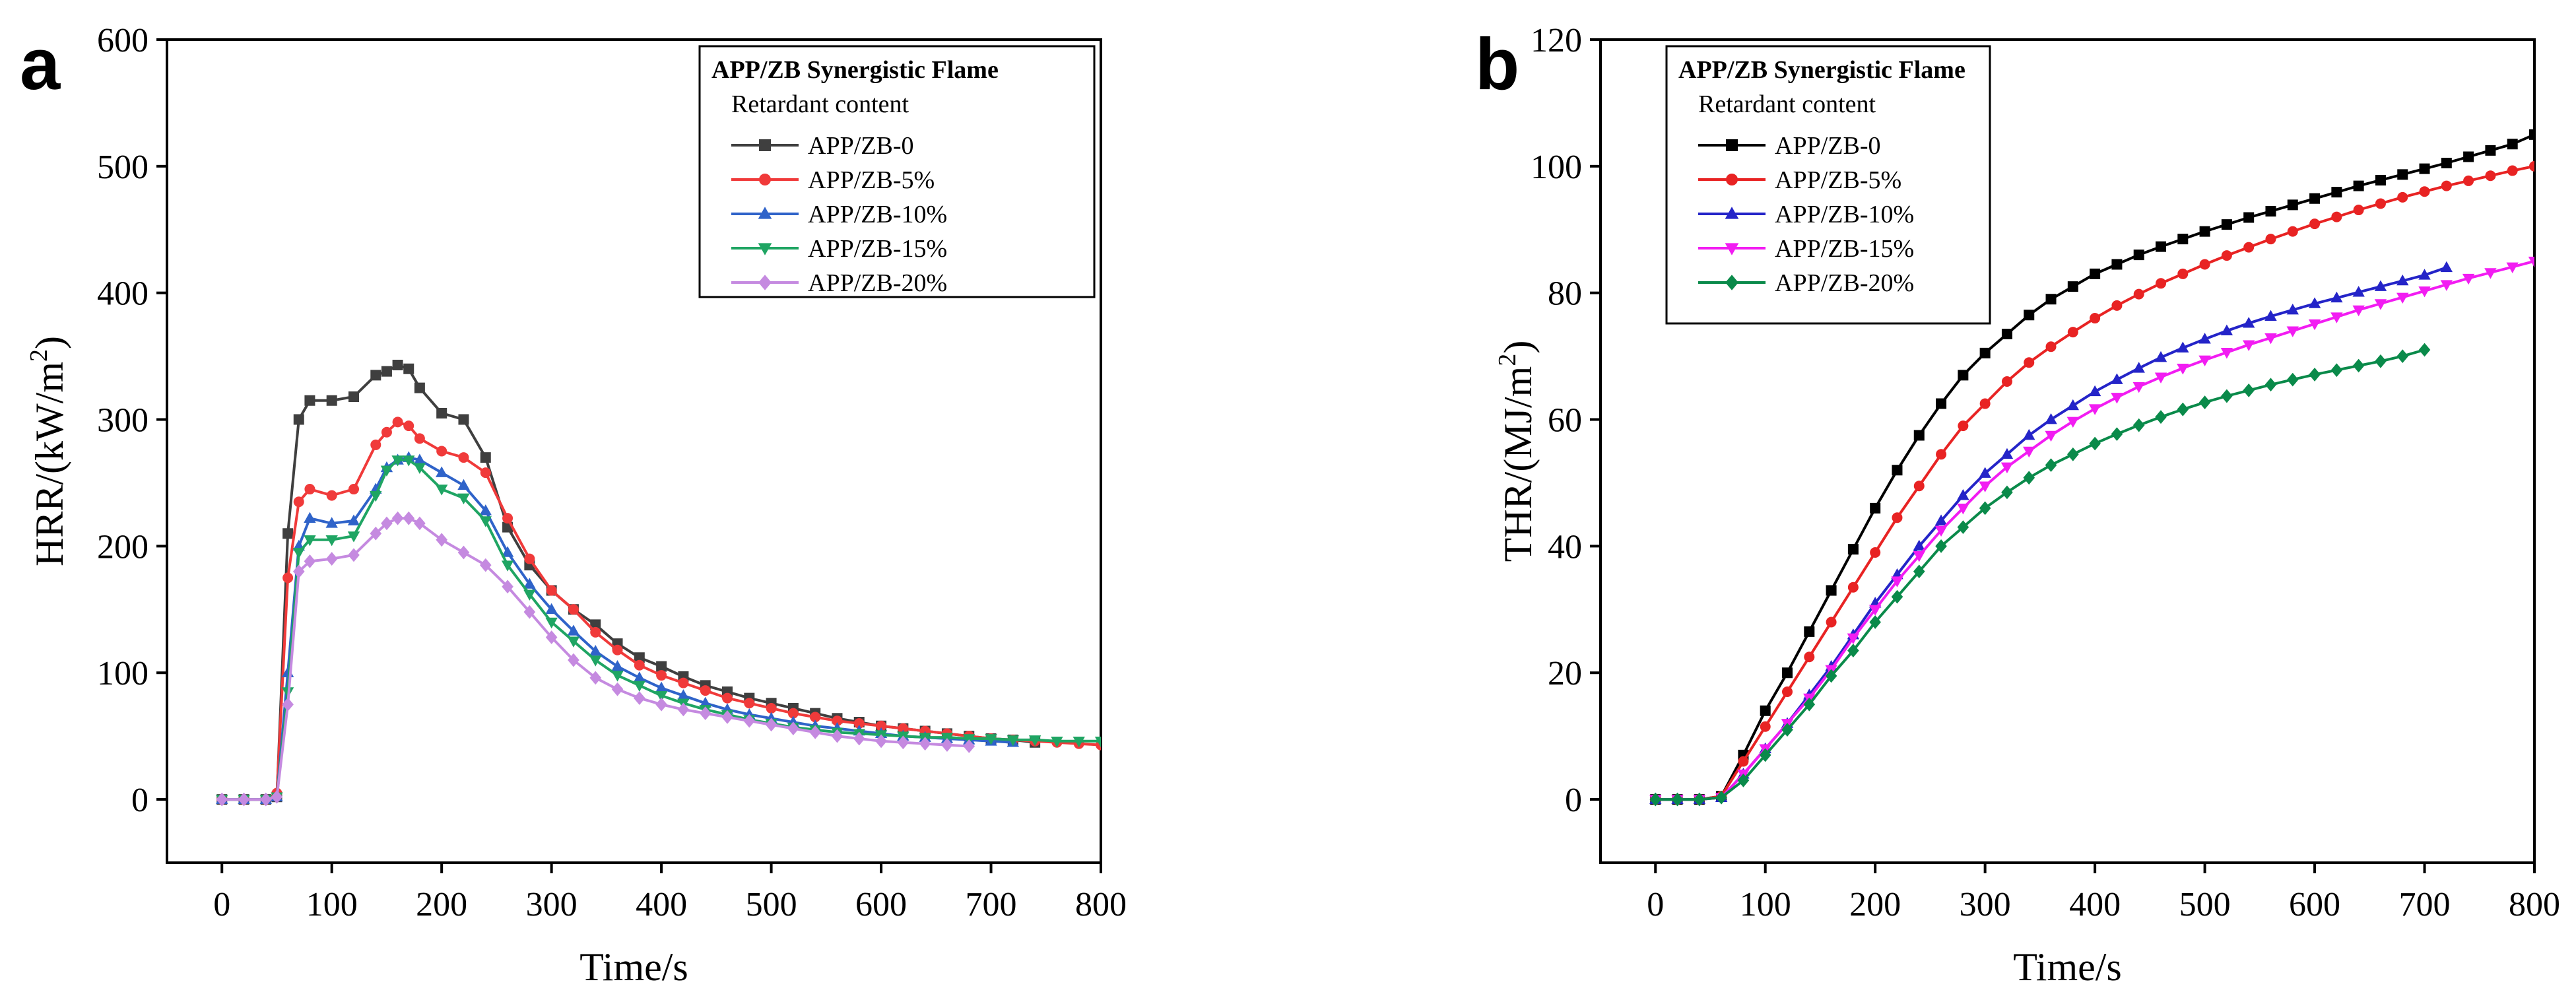 Image resolution: width=2576 pixels, height=1002 pixels. Describe the element at coordinates (1853, 639) in the screenshot. I see `data-point-APP/ZB-15%-180` at that location.